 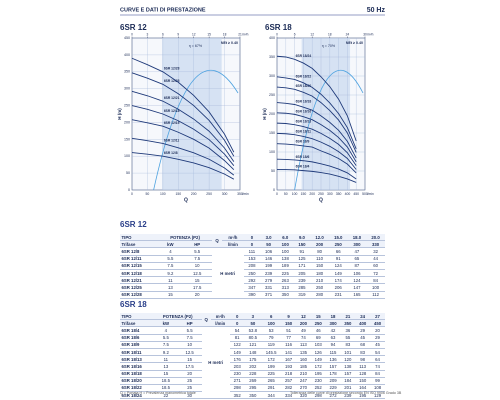 I want to click on table-cell: 64, so click(x=377, y=359).